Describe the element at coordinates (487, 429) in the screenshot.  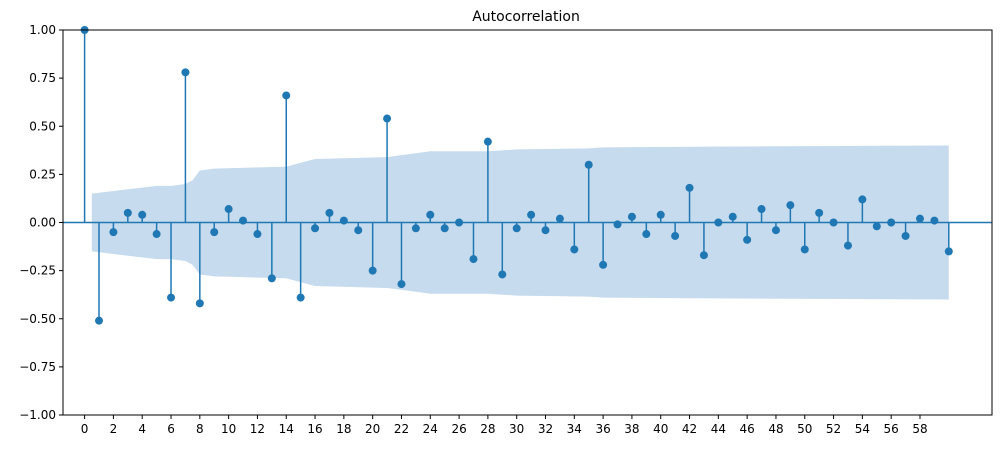
I see `x-tick-label: 28` at that location.